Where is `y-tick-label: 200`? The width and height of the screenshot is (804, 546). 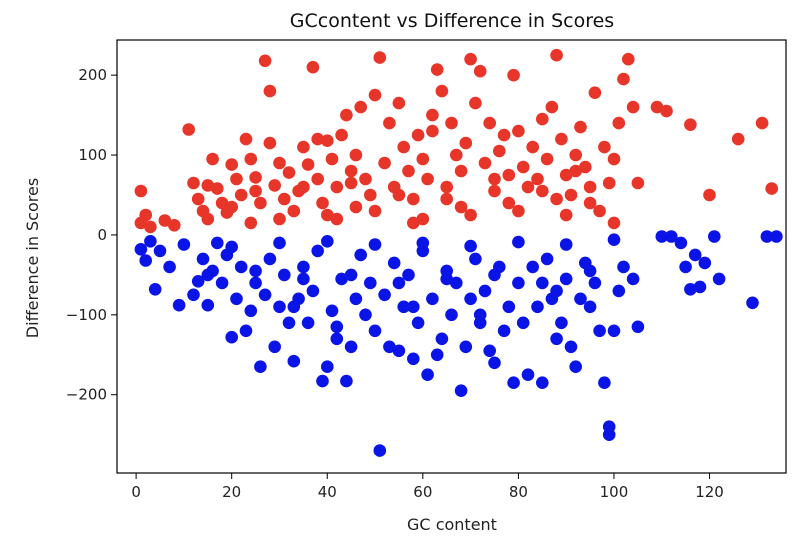 y-tick-label: 200 is located at coordinates (92, 75).